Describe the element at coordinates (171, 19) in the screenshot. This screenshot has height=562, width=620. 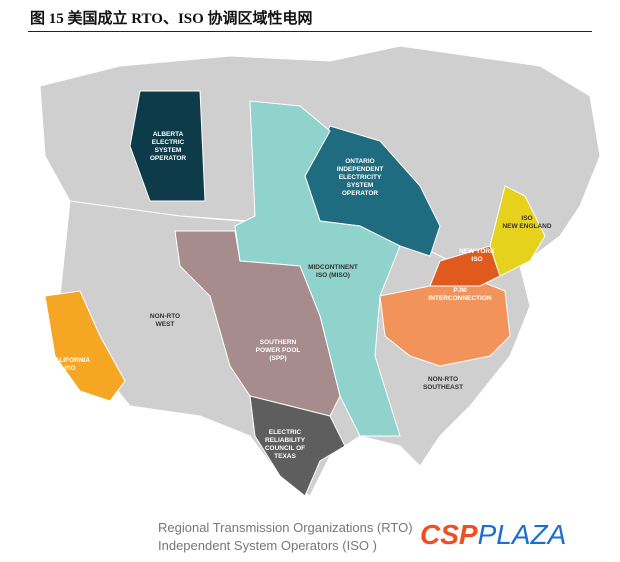
I see `figure-title: 图 15 美国成立 RTO、ISO 协调区域性电网` at that location.